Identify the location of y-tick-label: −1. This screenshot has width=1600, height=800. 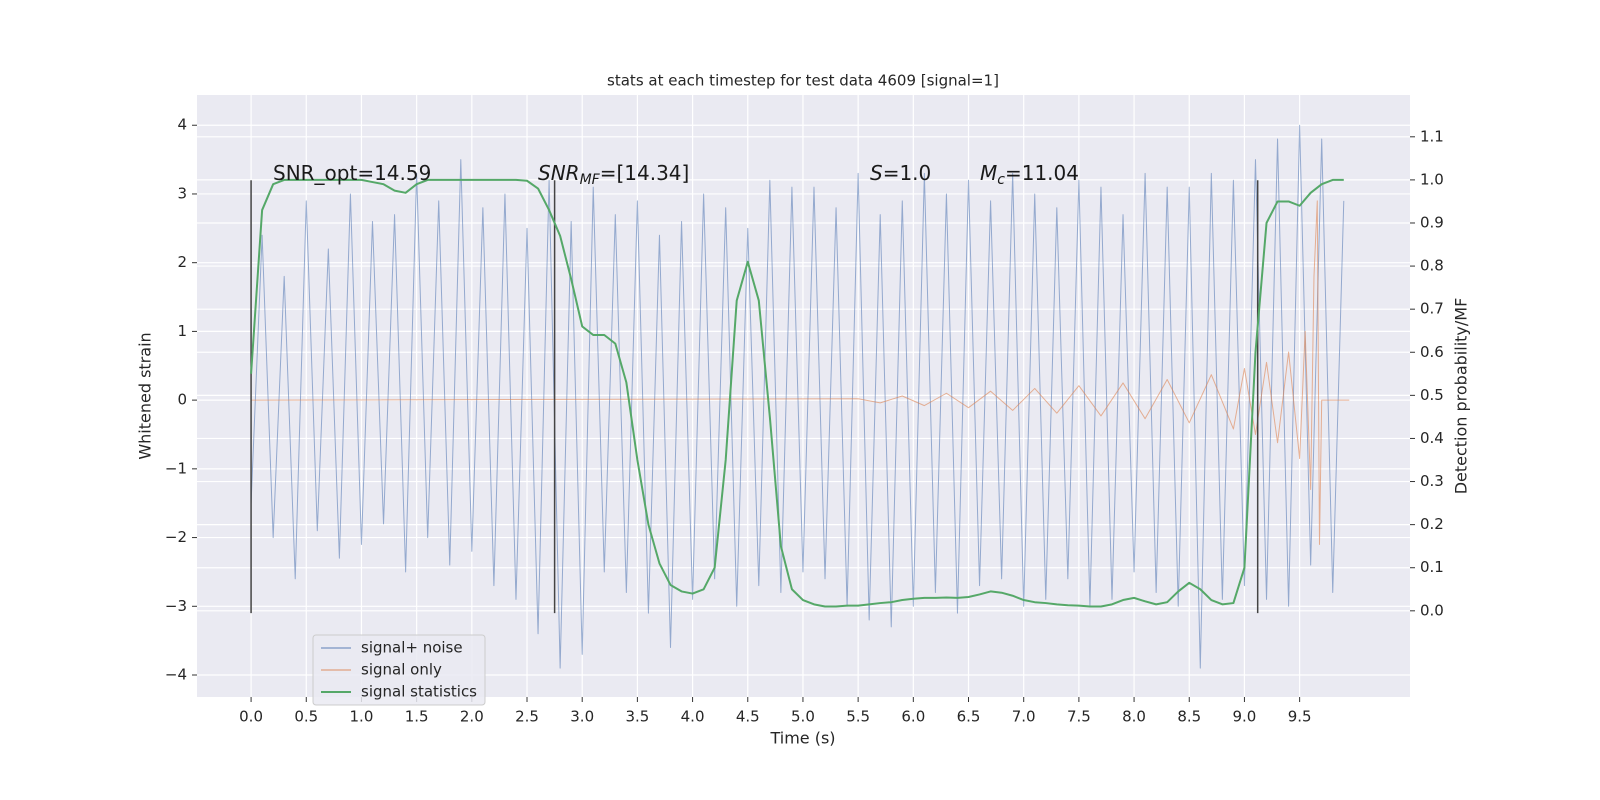
(176, 468).